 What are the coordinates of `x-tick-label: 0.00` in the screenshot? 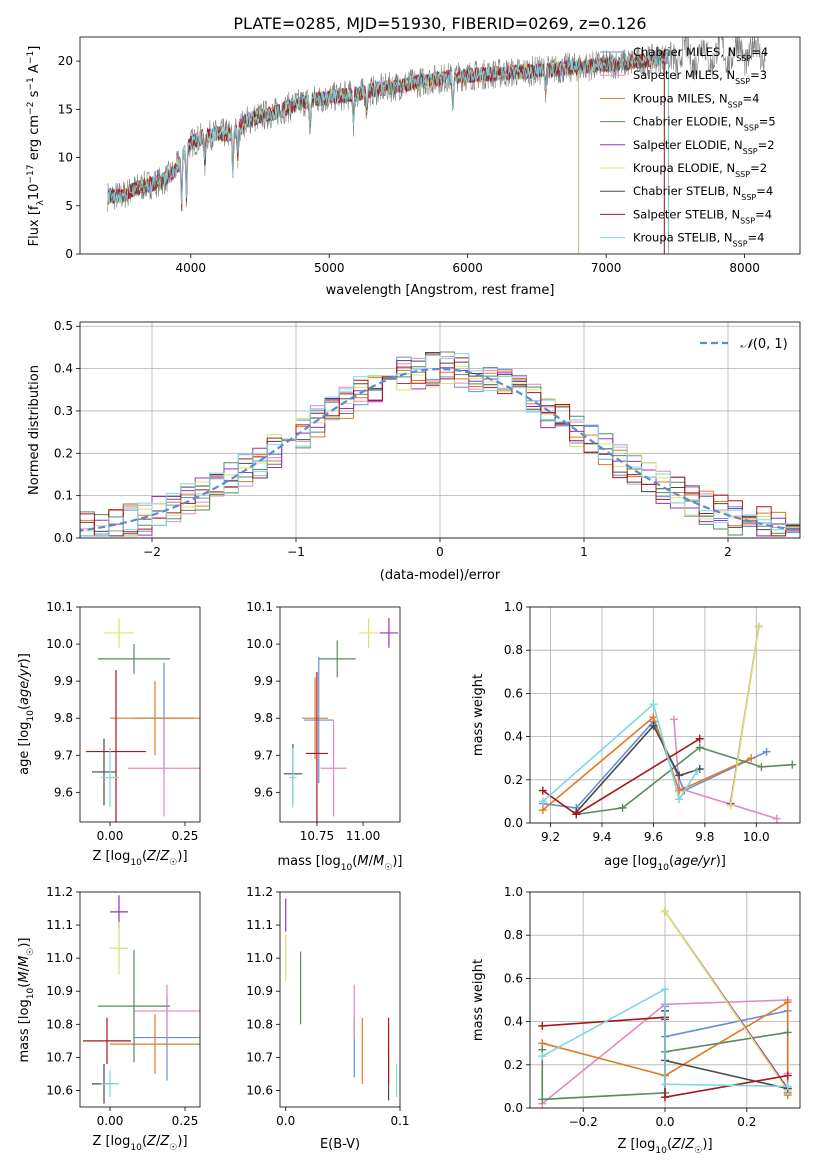 It's located at (110, 1121).